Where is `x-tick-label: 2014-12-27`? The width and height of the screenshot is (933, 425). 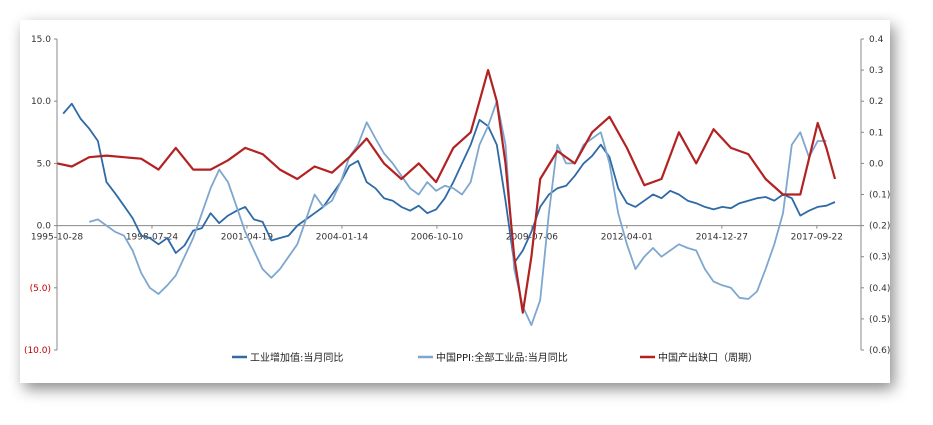 x-tick-label: 2014-12-27 is located at coordinates (722, 238).